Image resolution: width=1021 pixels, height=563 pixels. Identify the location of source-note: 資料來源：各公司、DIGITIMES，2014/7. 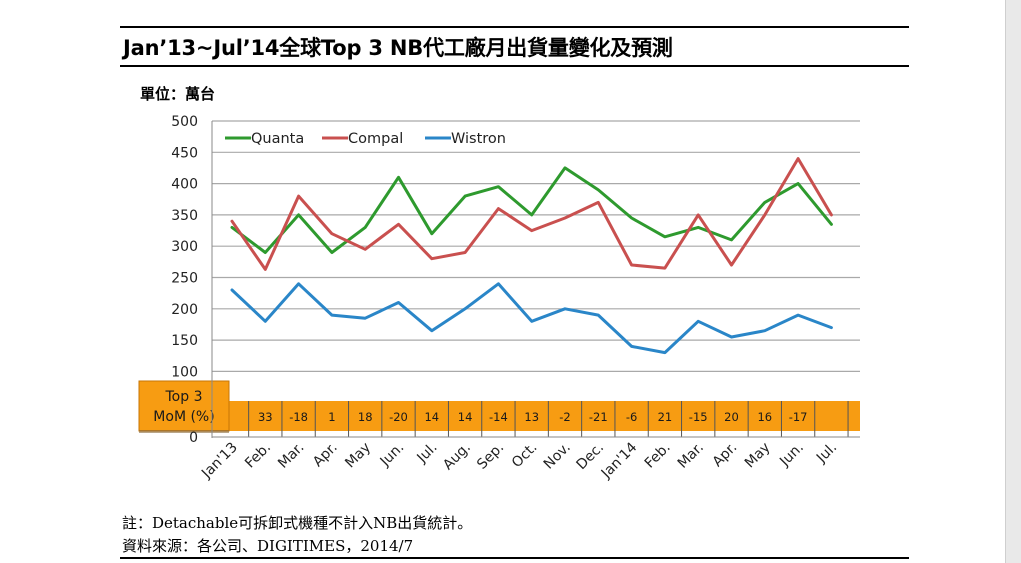
(268, 546).